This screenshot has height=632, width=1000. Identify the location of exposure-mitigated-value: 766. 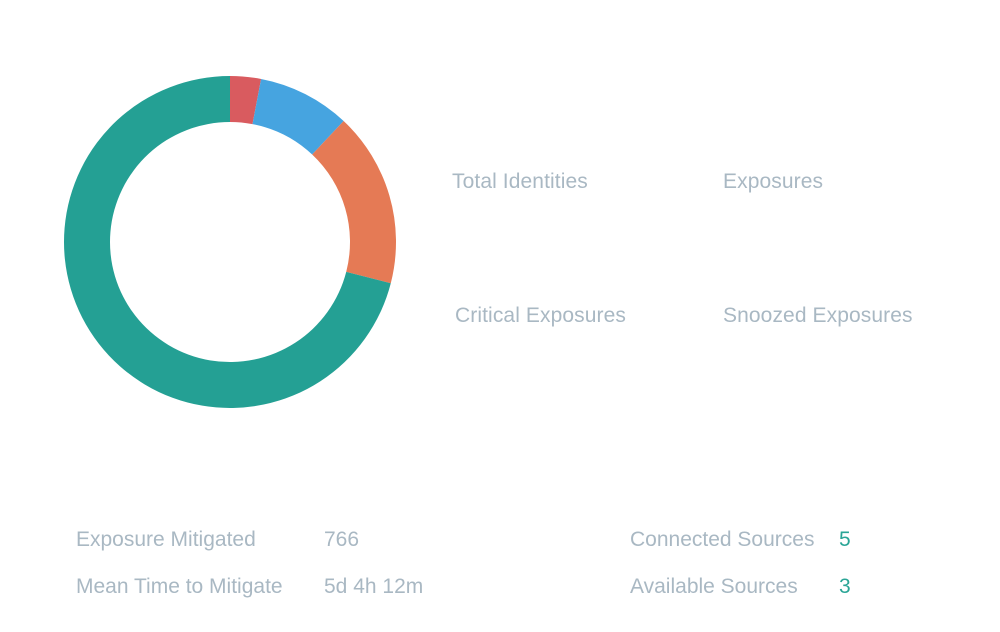
(342, 539).